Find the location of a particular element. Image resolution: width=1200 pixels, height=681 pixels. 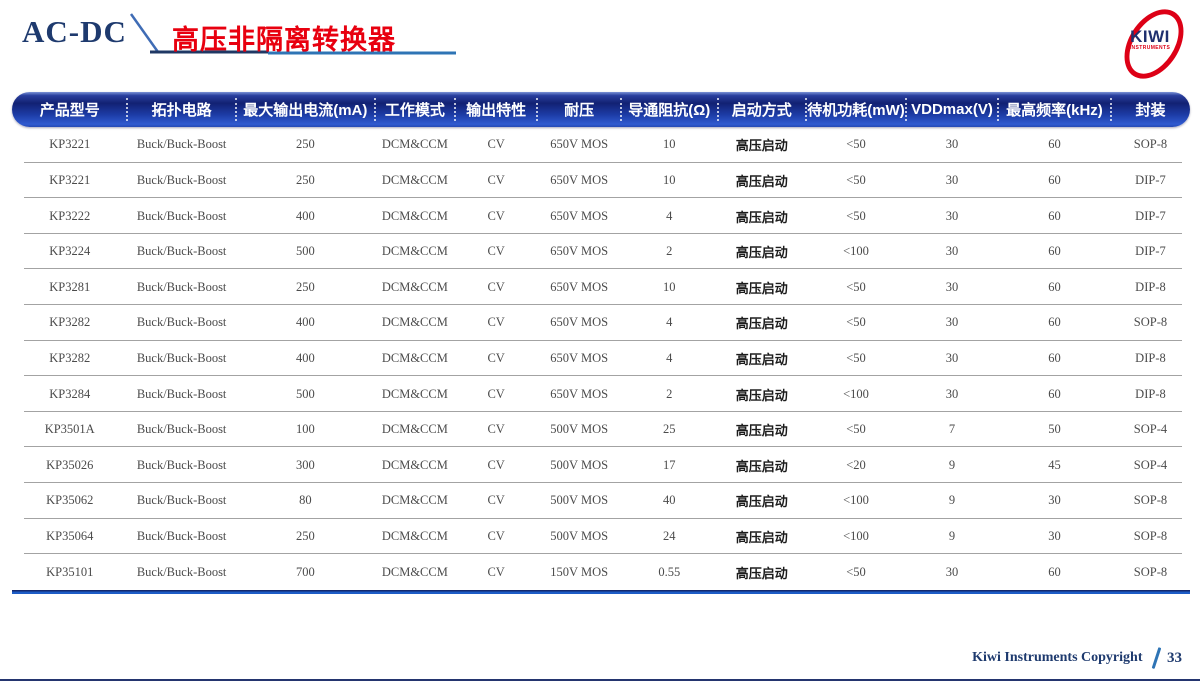

page-title-category: AC-DC is located at coordinates (74, 31).